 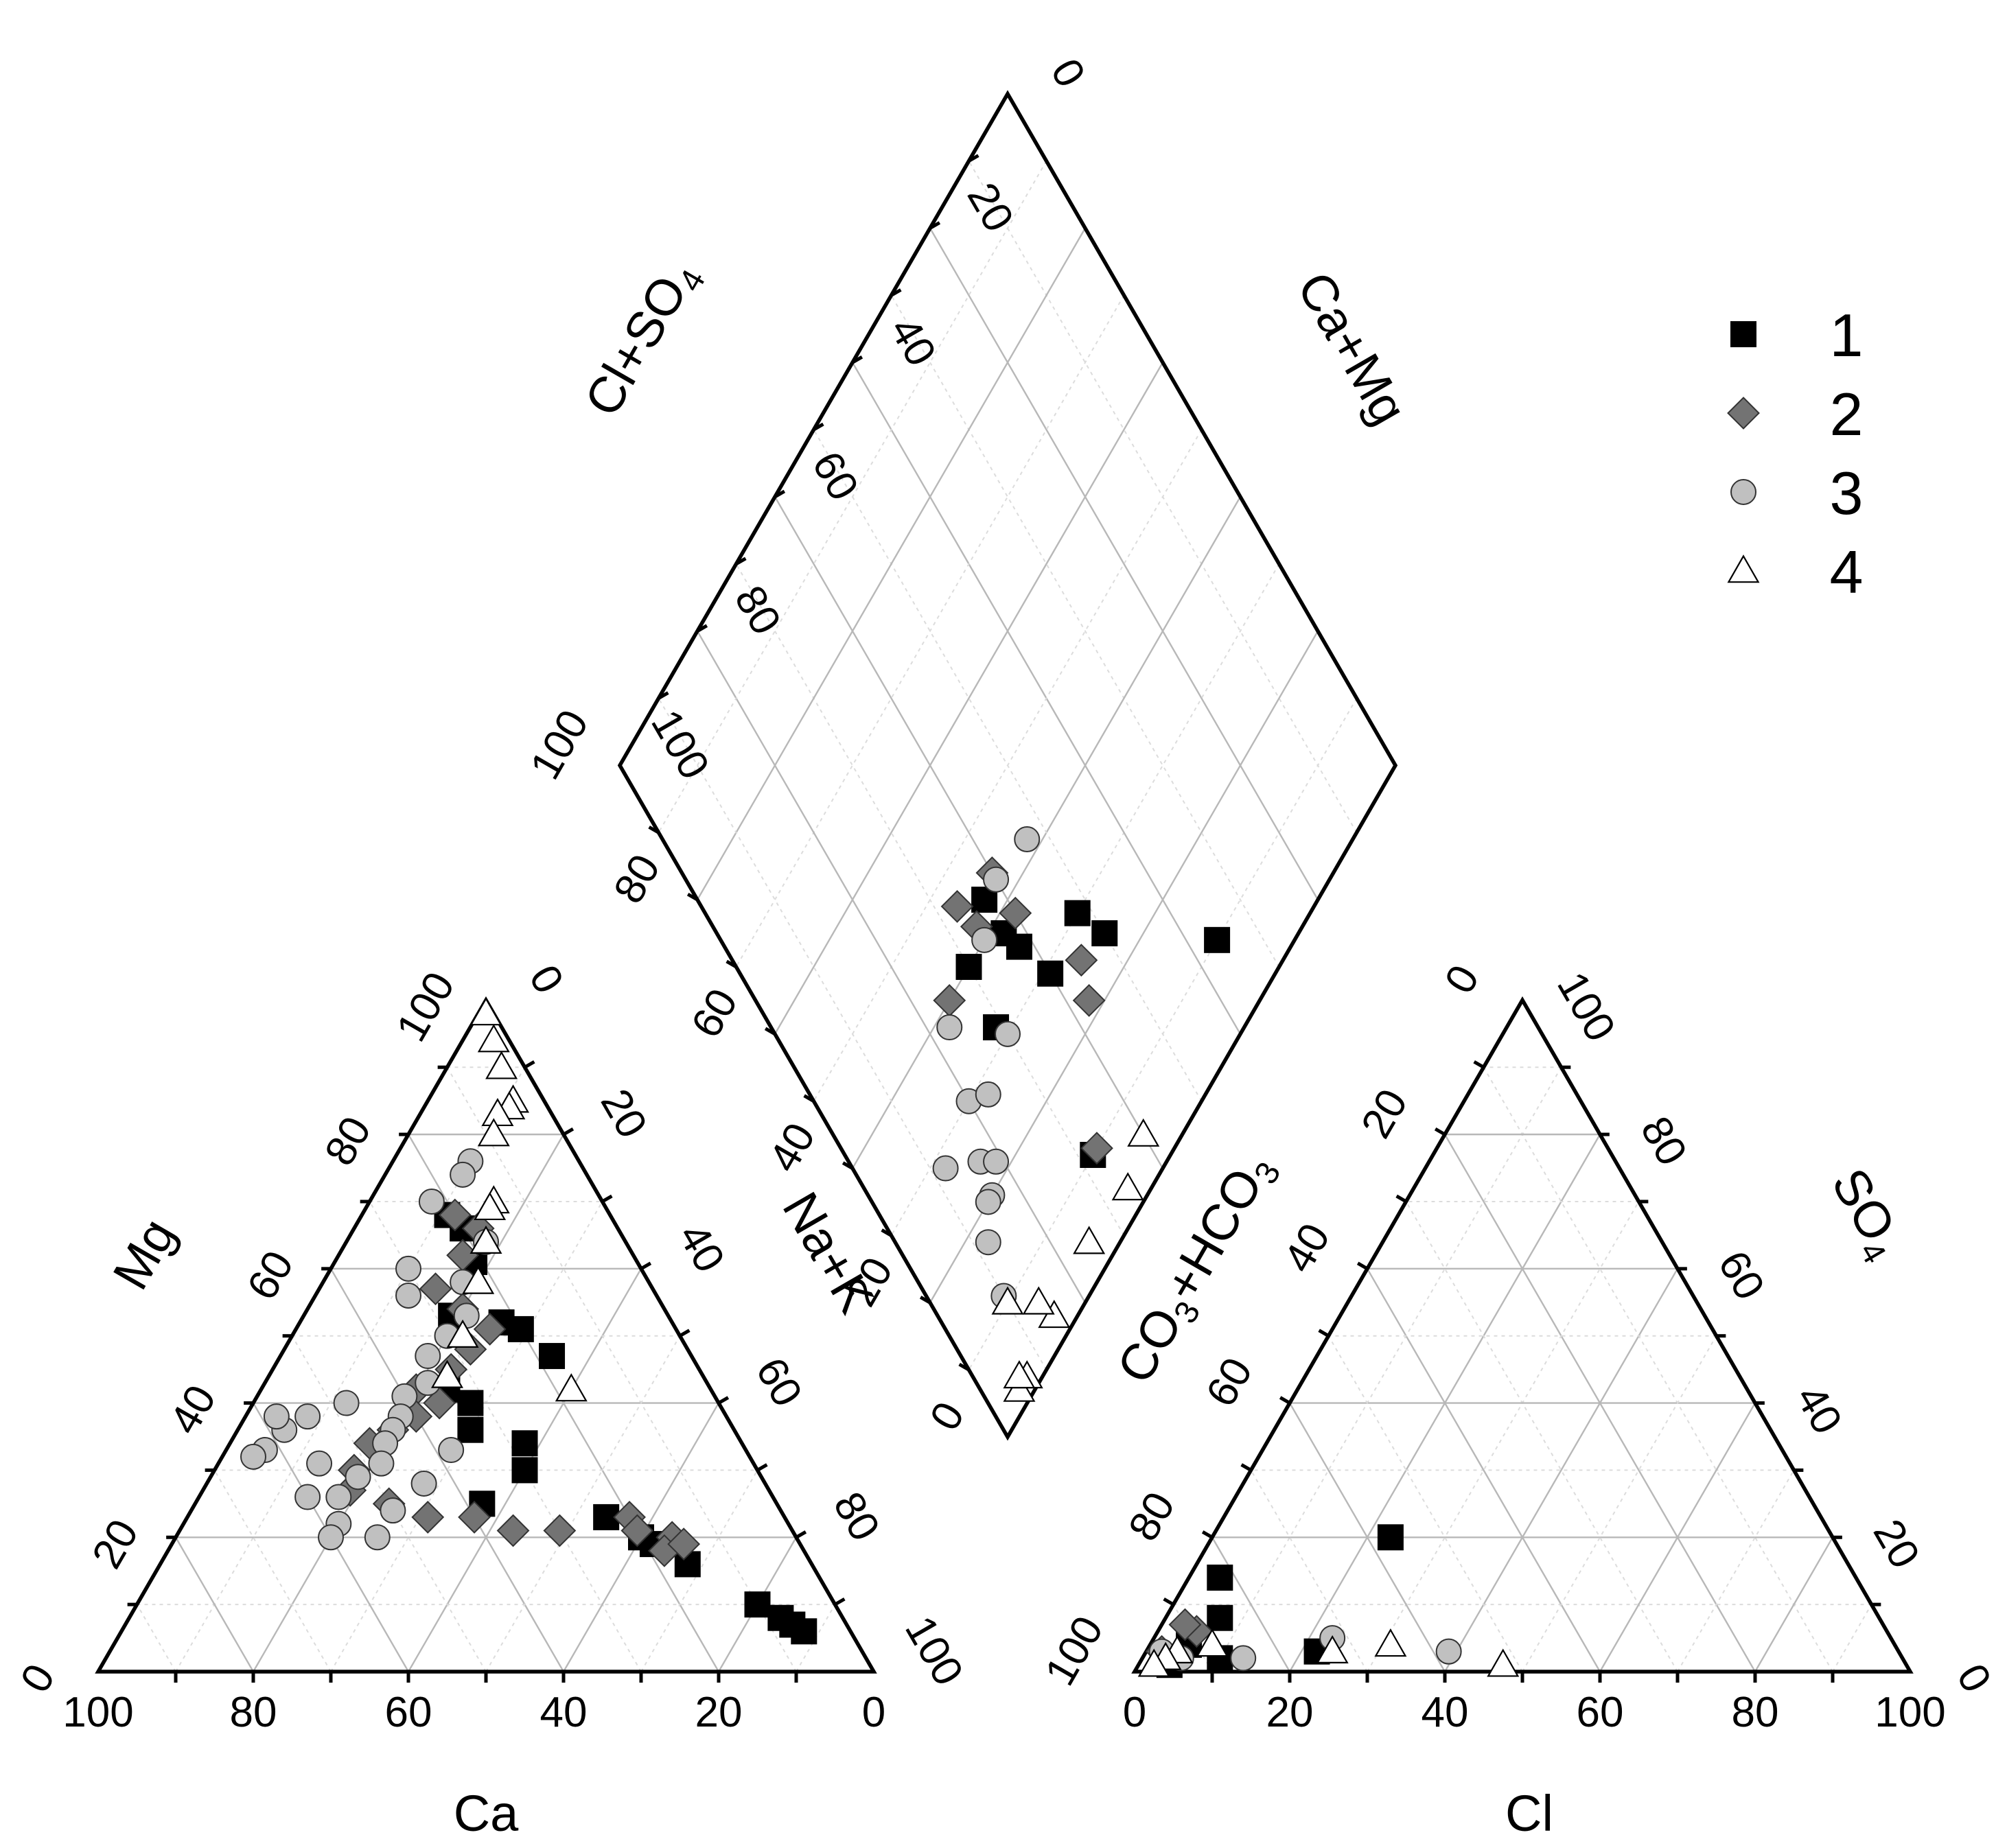 I want to click on cation-ticklabel-ca-60: 40, so click(x=564, y=1712).